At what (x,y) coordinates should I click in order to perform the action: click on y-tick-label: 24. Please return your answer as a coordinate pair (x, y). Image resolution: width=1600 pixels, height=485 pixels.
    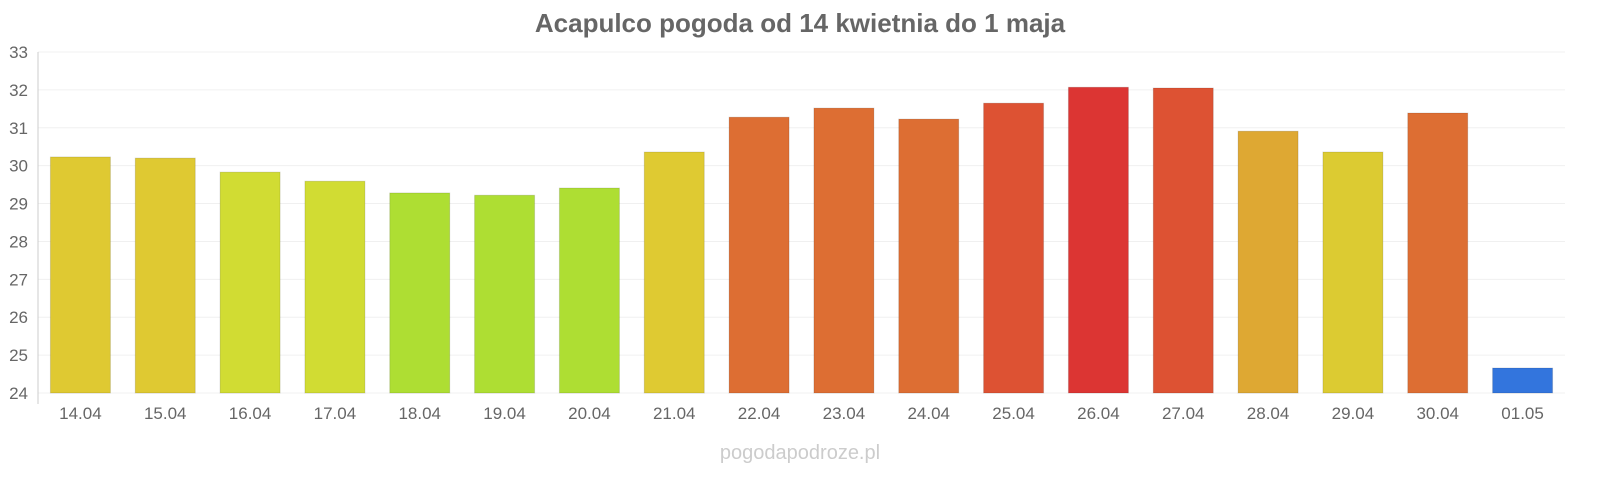
    Looking at the image, I should click on (18, 393).